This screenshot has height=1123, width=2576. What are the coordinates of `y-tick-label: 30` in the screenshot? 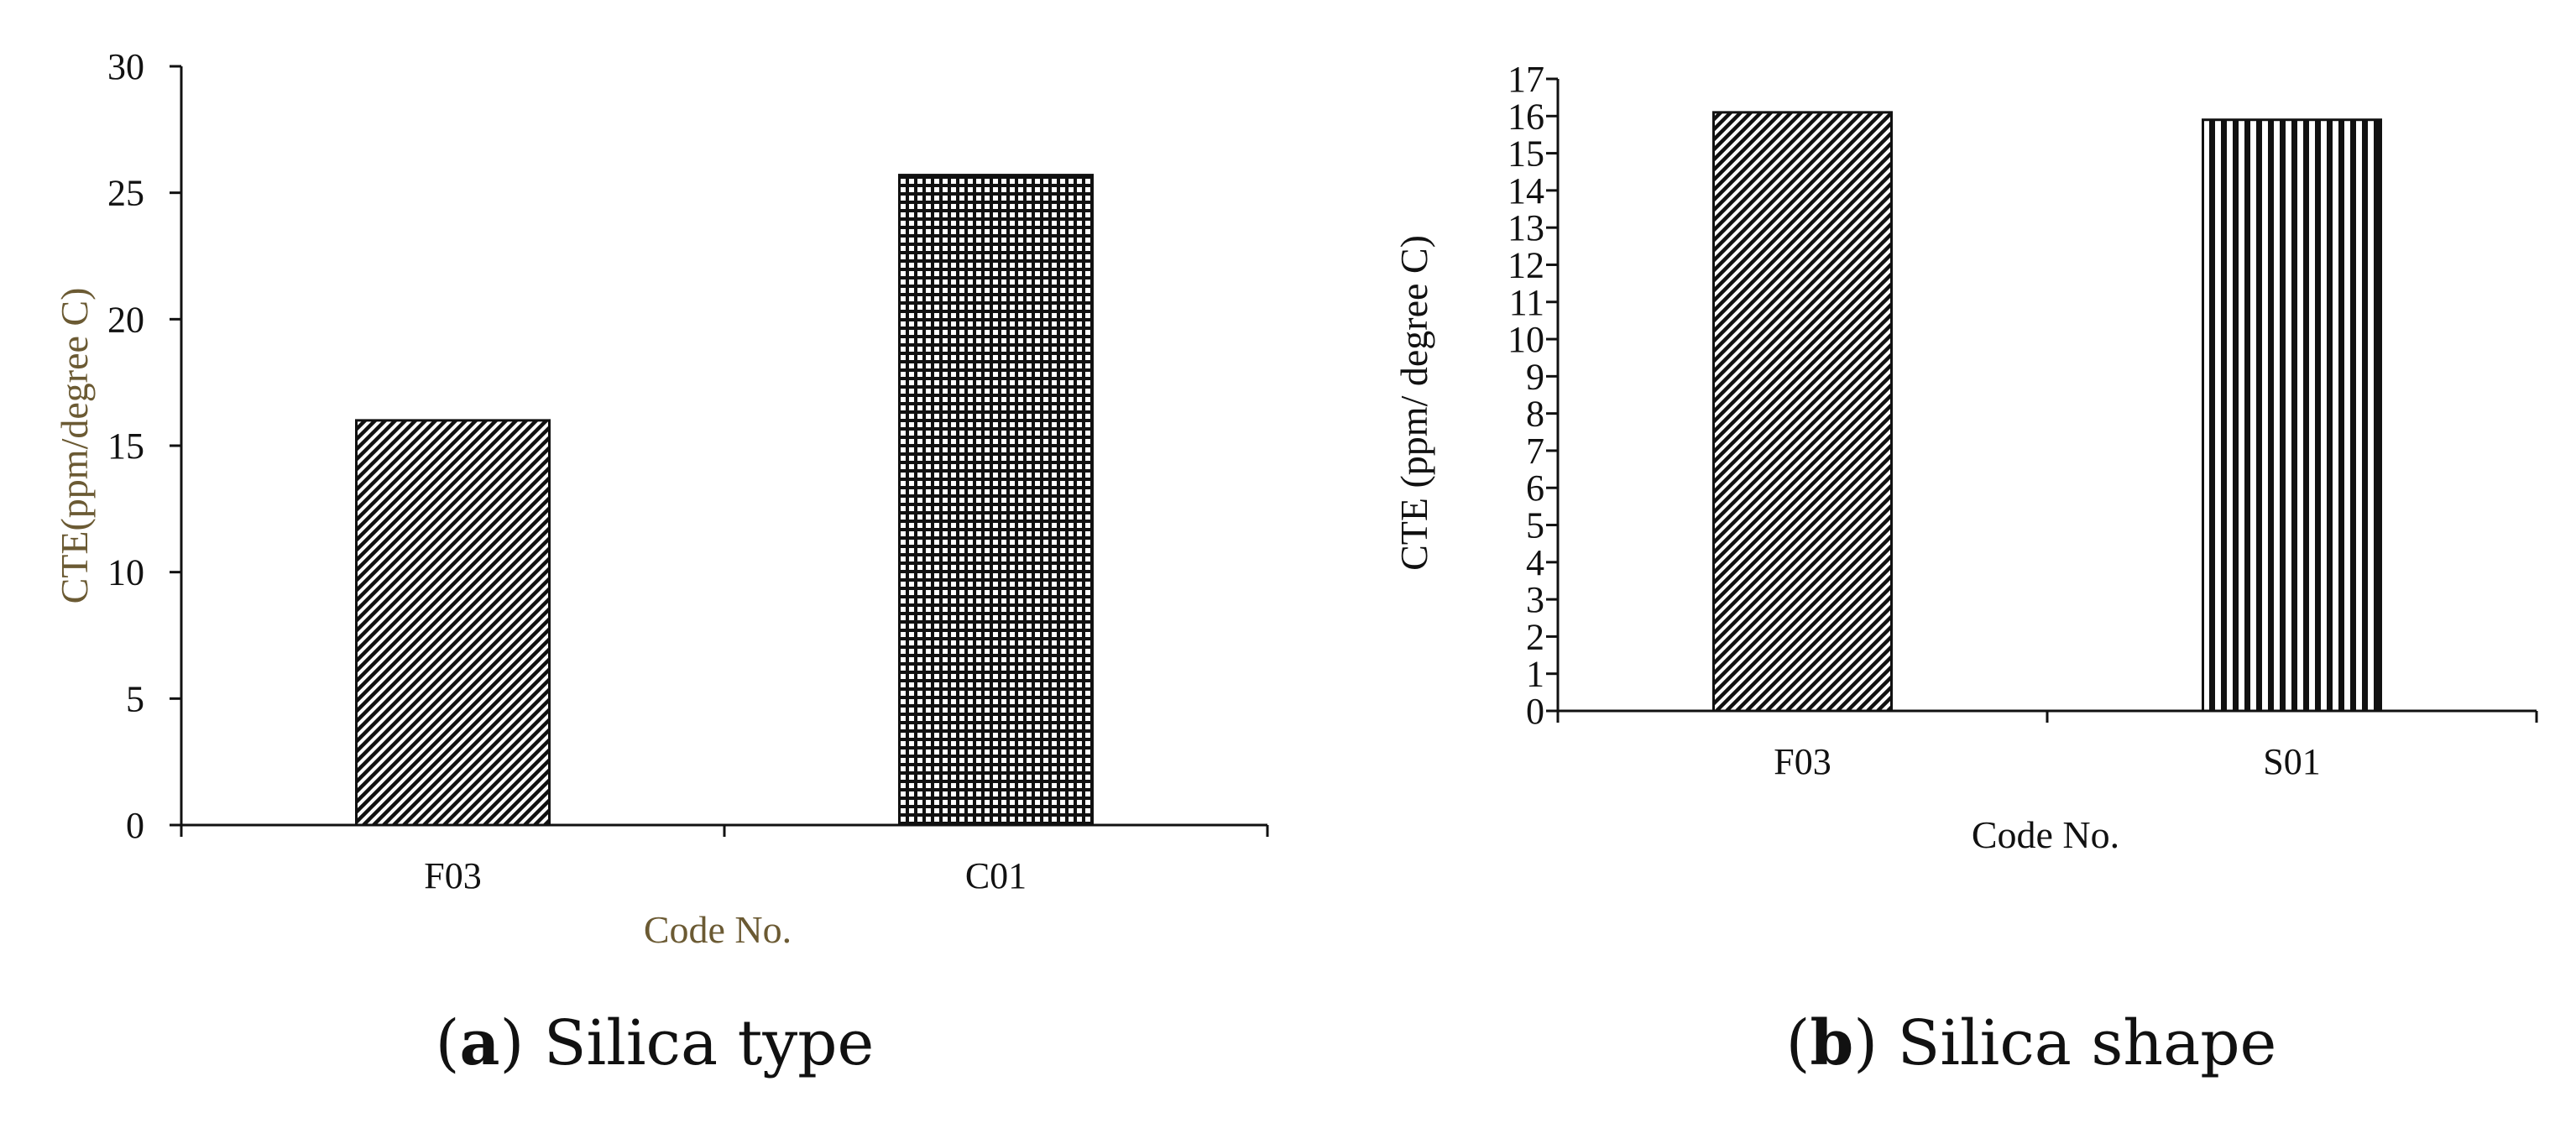 It's located at (125, 66).